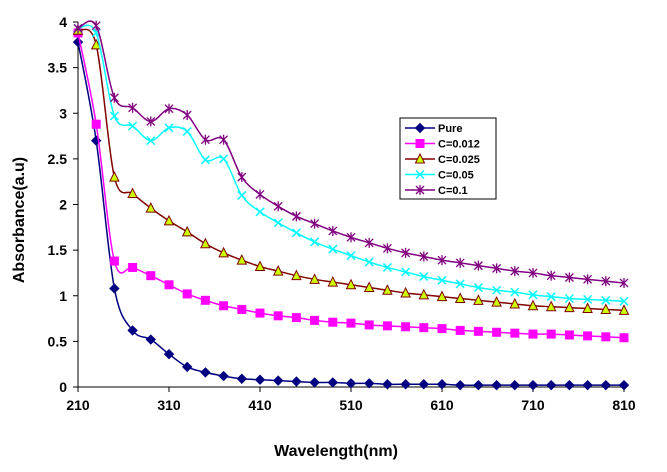 This screenshot has height=472, width=667. I want to click on legend-entry-c-0-05: C=0.05, so click(439, 176).